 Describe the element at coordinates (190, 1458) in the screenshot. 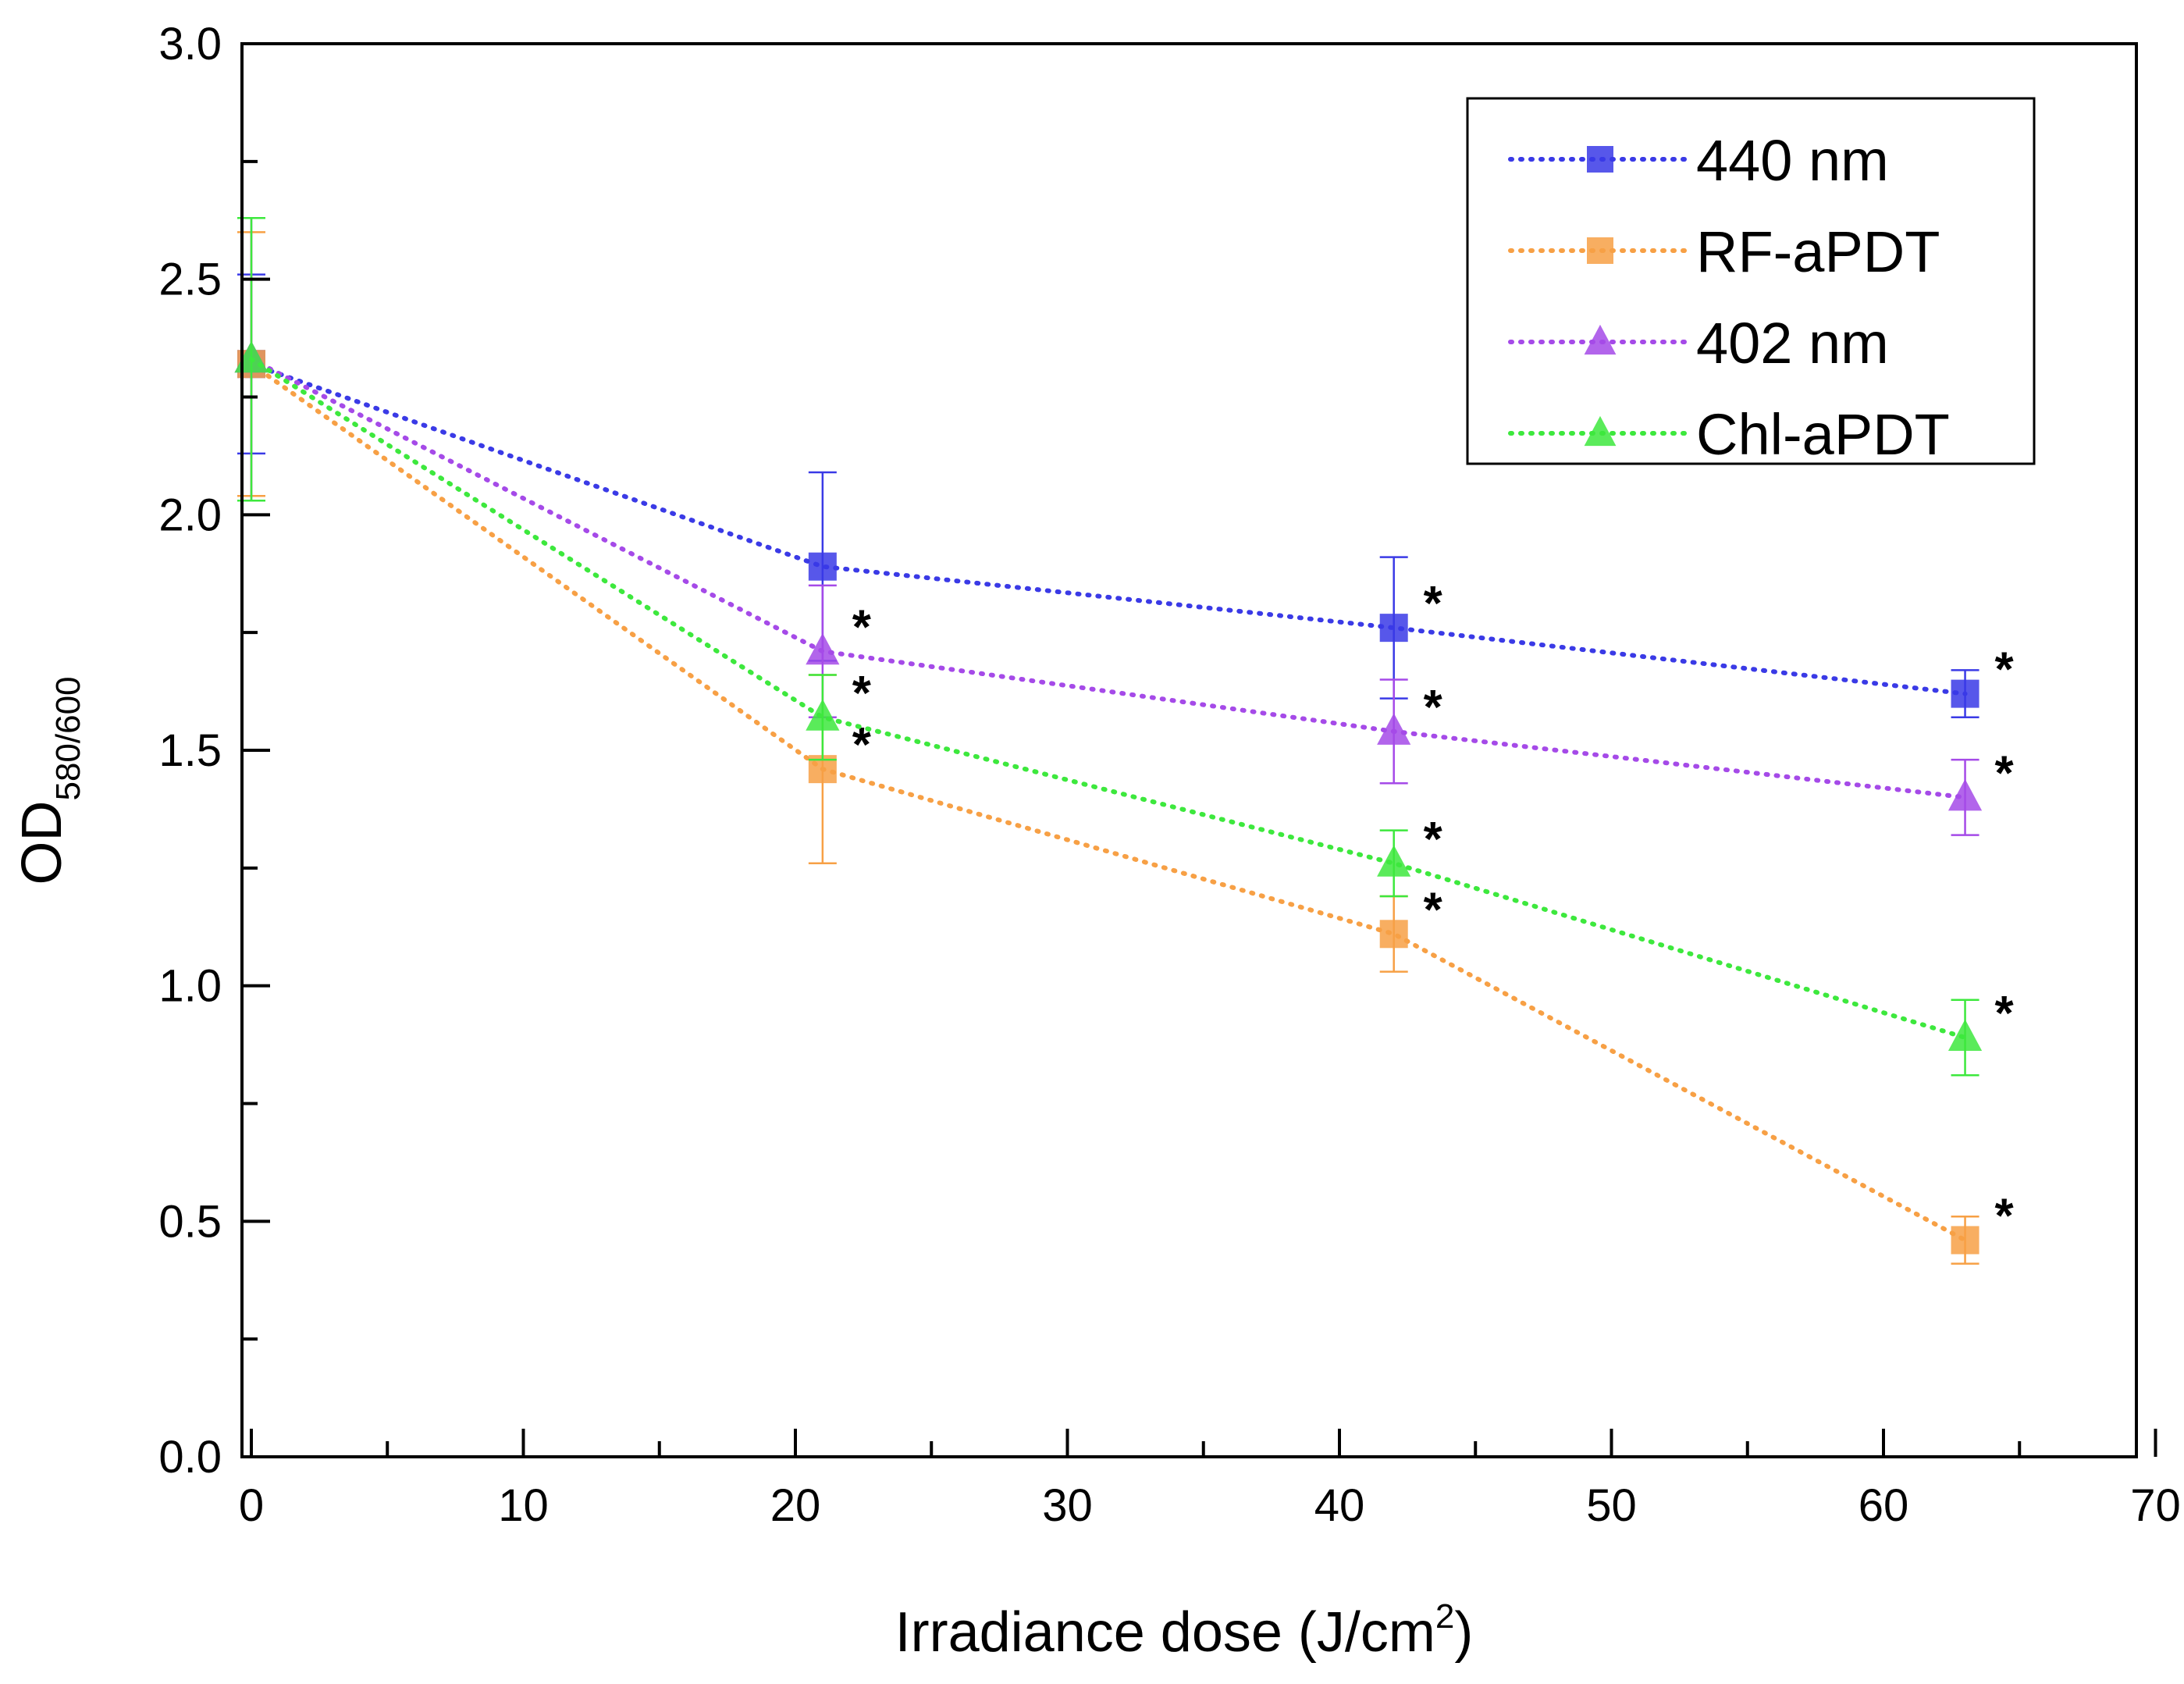

I see `y-tick-label: 0.0` at that location.